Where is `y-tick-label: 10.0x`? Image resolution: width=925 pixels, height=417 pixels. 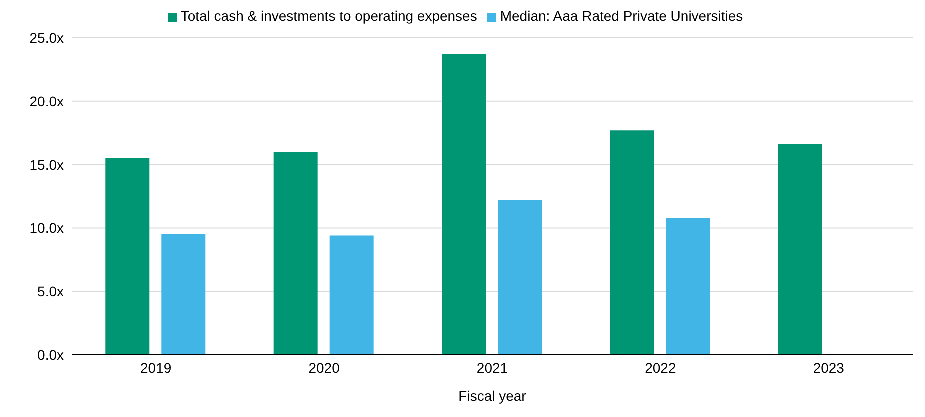 y-tick-label: 10.0x is located at coordinates (47, 228).